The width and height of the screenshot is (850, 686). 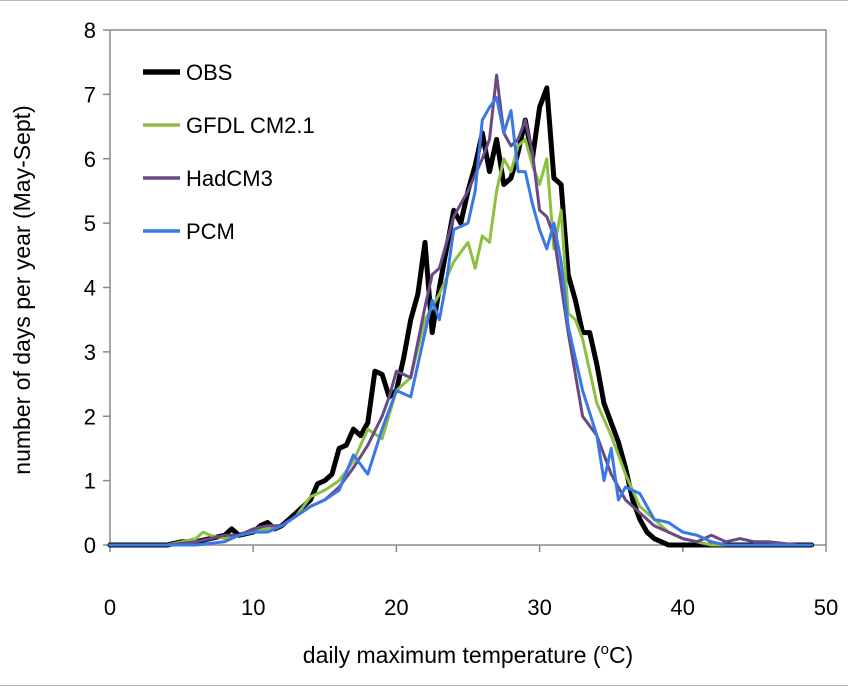 What do you see at coordinates (90, 159) in the screenshot?
I see `y-tick-label: 6` at bounding box center [90, 159].